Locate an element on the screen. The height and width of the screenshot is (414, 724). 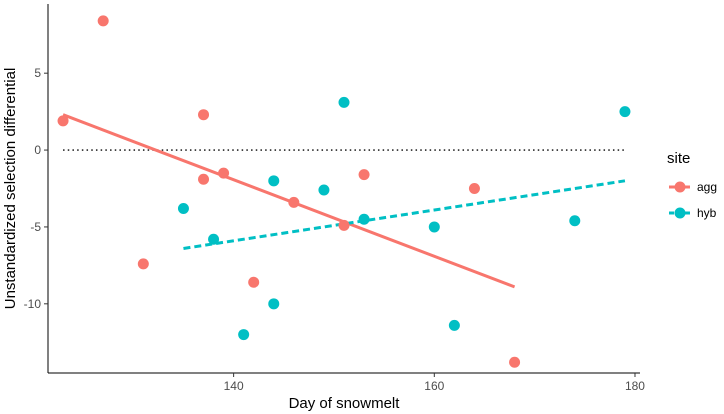
y-tick-label: 0 is located at coordinates (37, 150).